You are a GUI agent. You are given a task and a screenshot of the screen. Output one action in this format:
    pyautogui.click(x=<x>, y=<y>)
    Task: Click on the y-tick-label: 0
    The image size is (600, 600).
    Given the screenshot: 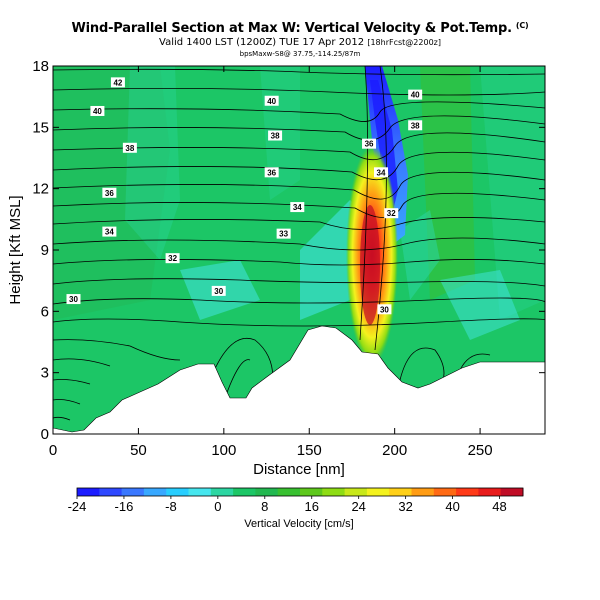 What is the action you would take?
    pyautogui.click(x=45, y=434)
    